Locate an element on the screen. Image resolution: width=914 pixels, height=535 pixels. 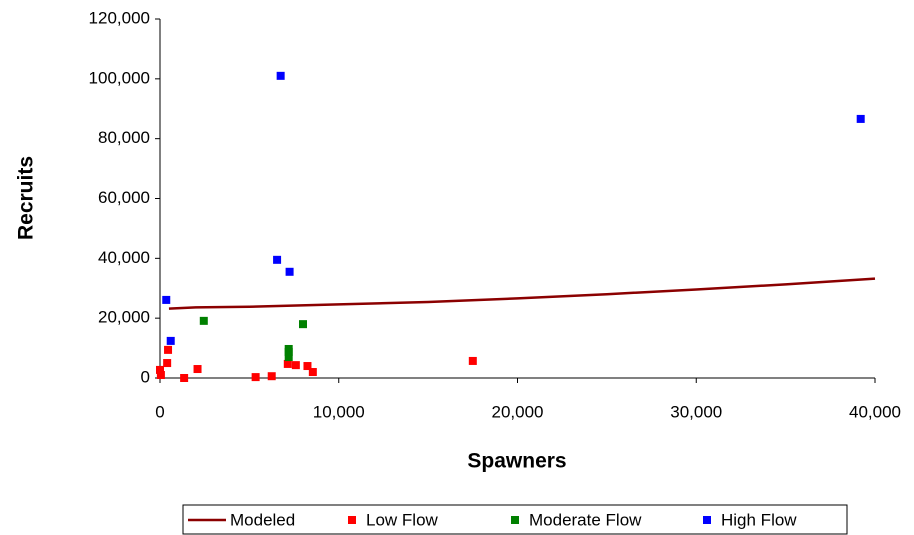
x-axis-title: Spawners is located at coordinates (516, 461).